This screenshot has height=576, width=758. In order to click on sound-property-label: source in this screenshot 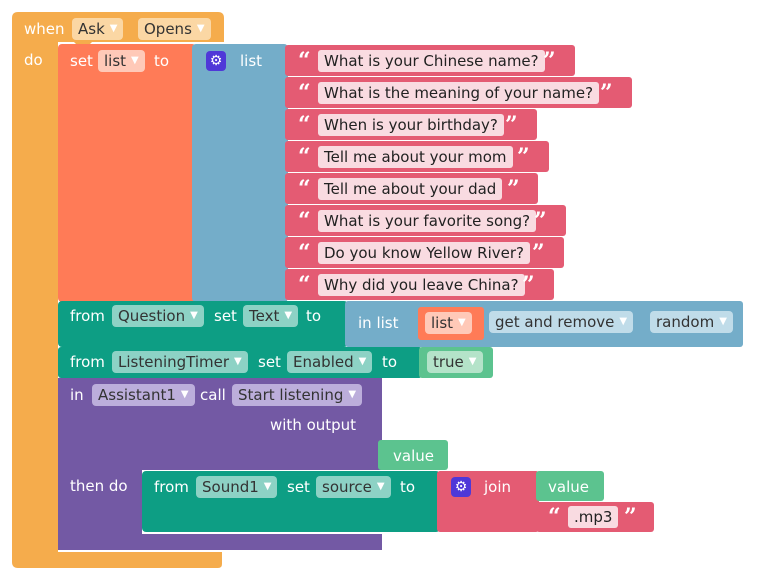, I will do `click(347, 487)`.